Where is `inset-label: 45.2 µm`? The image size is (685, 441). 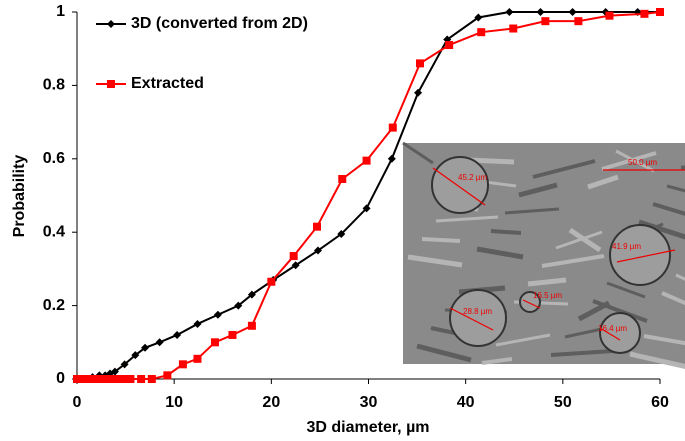
inset-label: 45.2 µm is located at coordinates (472, 177).